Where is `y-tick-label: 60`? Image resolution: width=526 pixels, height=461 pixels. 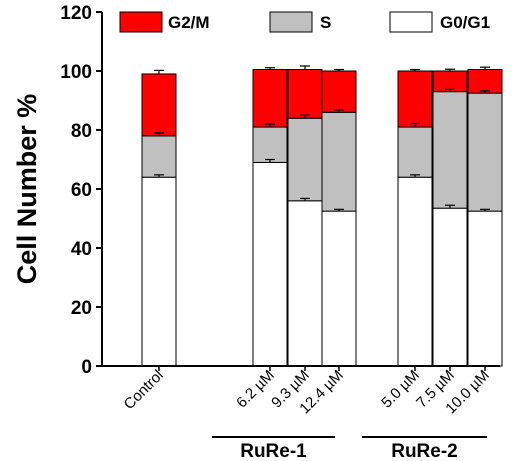
y-tick-label: 60 is located at coordinates (81, 190).